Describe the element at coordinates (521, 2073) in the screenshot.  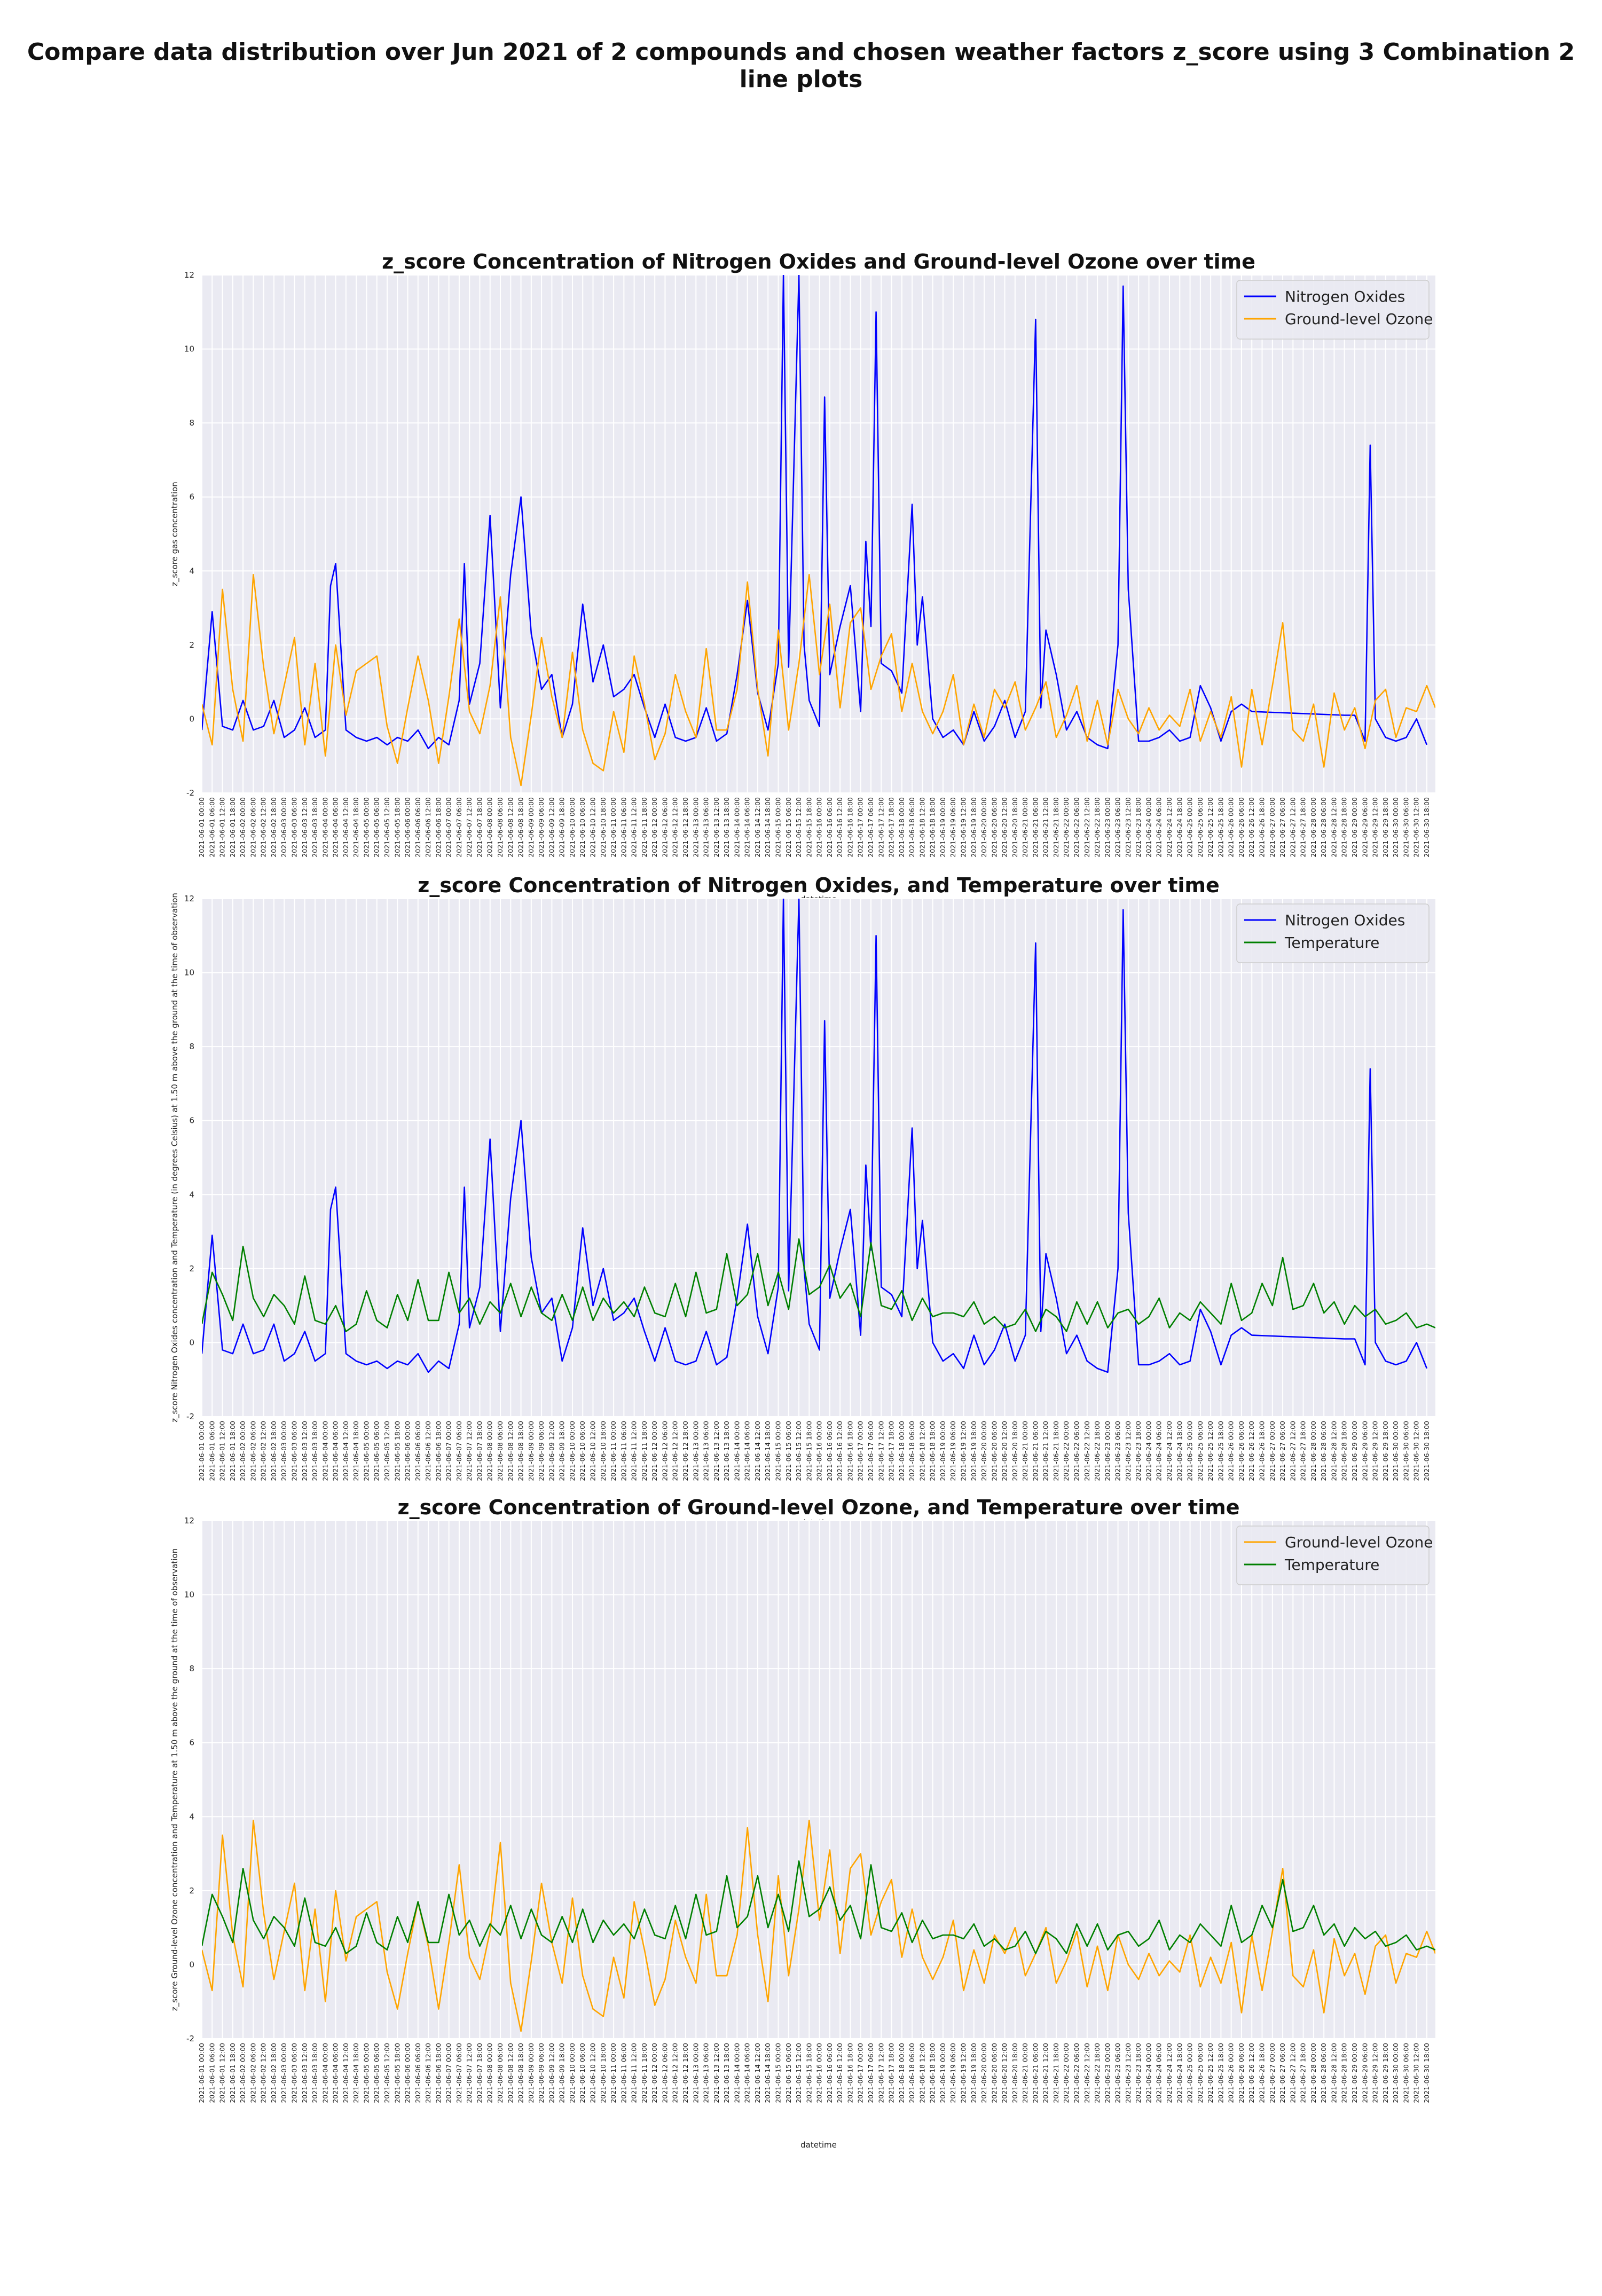
I see `x-tick-label: 2021-06-08 18:00` at that location.